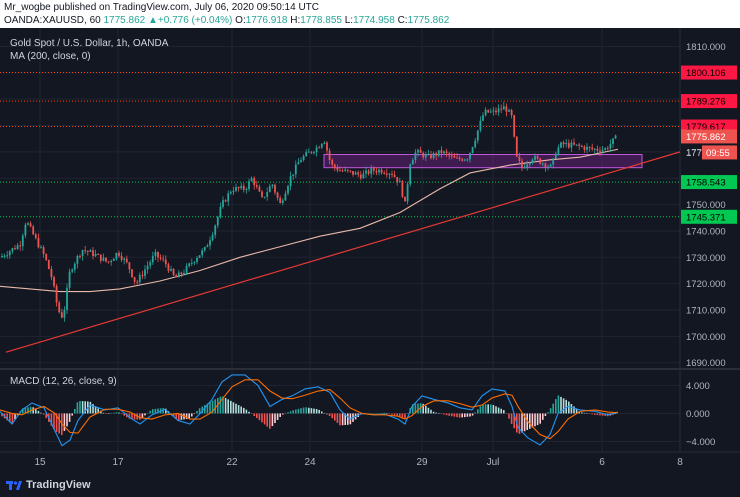 This screenshot has height=497, width=740. Describe the element at coordinates (718, 153) in the screenshot. I see `countdown-label: 09:55` at that location.